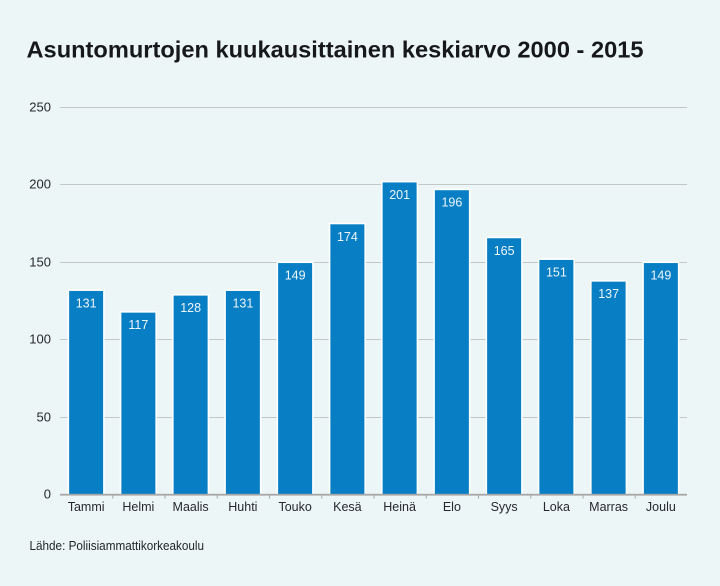 The width and height of the screenshot is (720, 586). I want to click on svg-text: 137, so click(608, 294).